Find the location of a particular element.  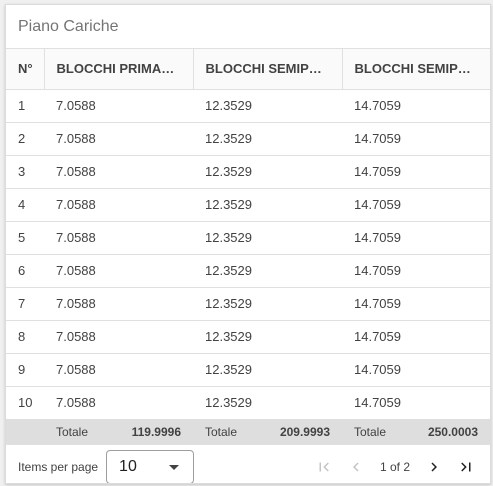

total-cell: Totale 250.0003 is located at coordinates (416, 432).